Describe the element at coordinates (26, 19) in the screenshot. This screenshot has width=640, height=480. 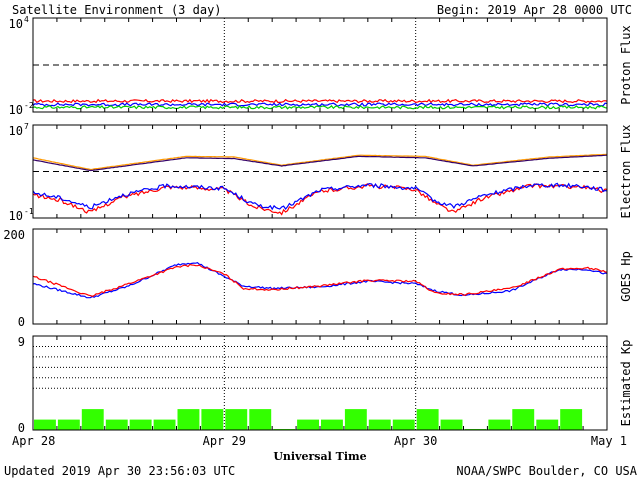
I see `y-tick-label-top-exp: 4` at that location.